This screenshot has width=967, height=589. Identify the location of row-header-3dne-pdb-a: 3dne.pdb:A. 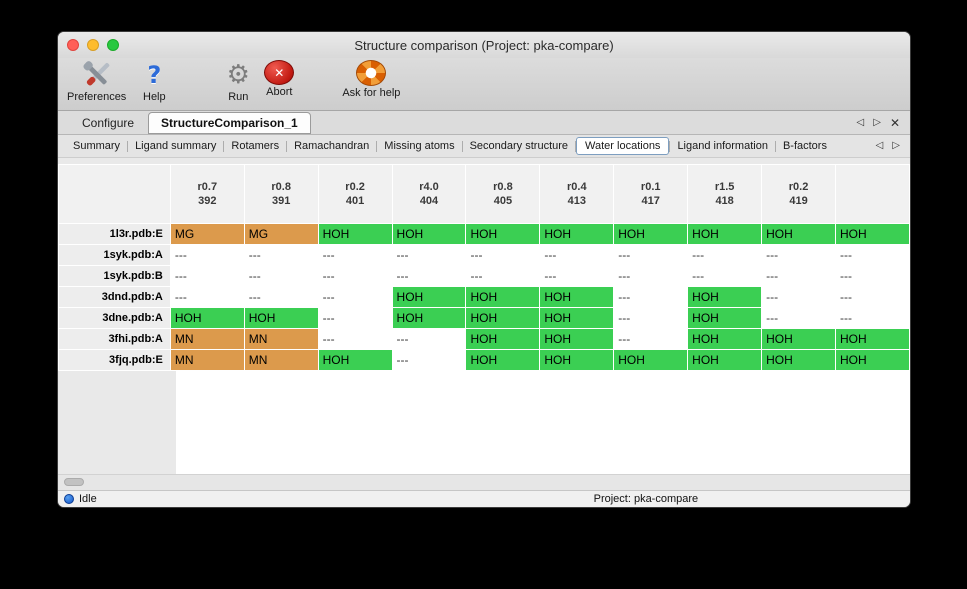
(114, 318).